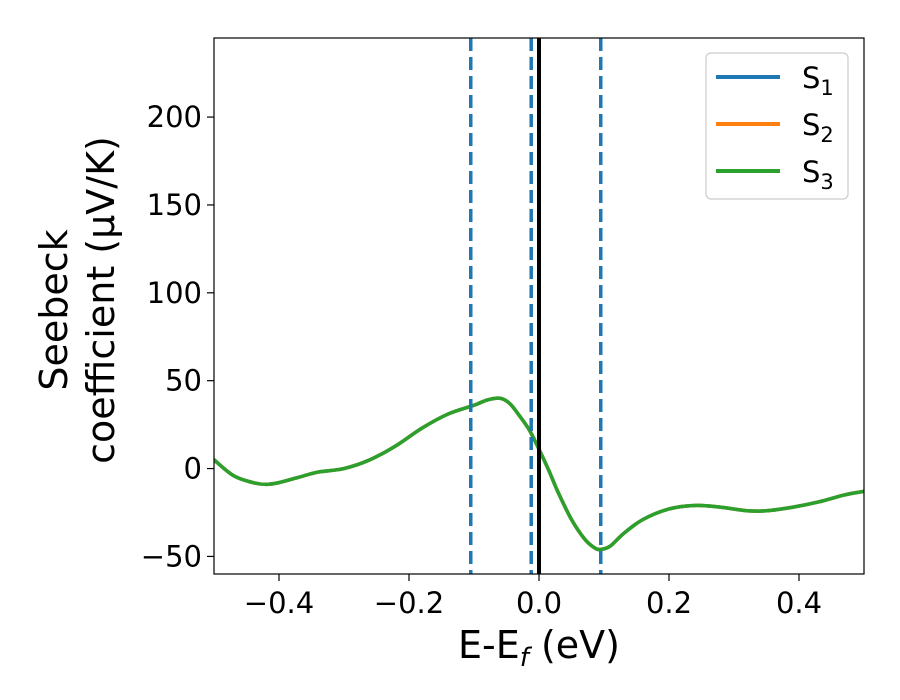  What do you see at coordinates (539, 603) in the screenshot?
I see `x-tick-label: 0.0` at bounding box center [539, 603].